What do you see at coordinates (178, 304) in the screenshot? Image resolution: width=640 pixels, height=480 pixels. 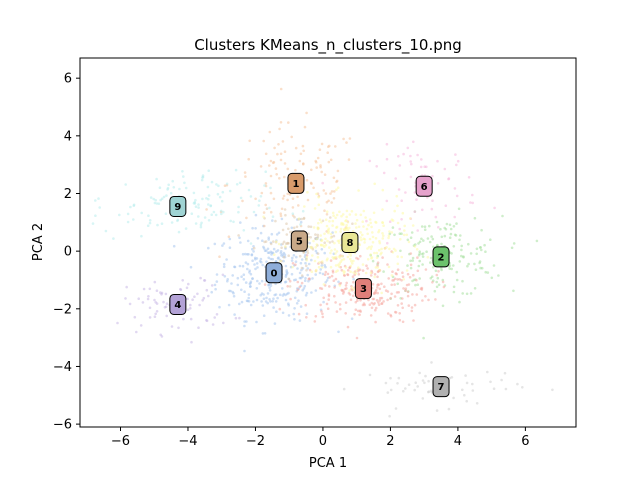 I see `cluster-label-4: 4` at bounding box center [178, 304].